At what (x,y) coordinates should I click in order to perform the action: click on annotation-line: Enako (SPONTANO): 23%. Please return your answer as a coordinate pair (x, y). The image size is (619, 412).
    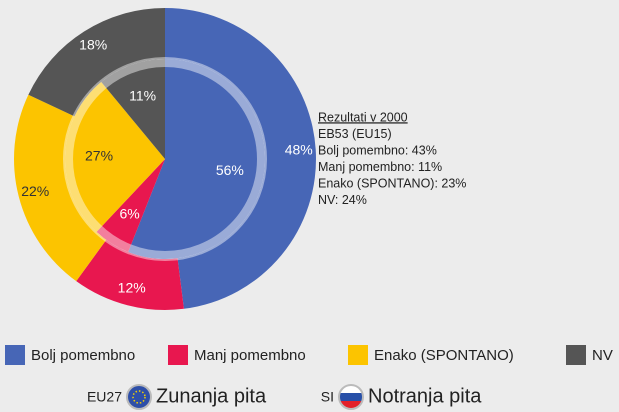
    Looking at the image, I should click on (392, 183).